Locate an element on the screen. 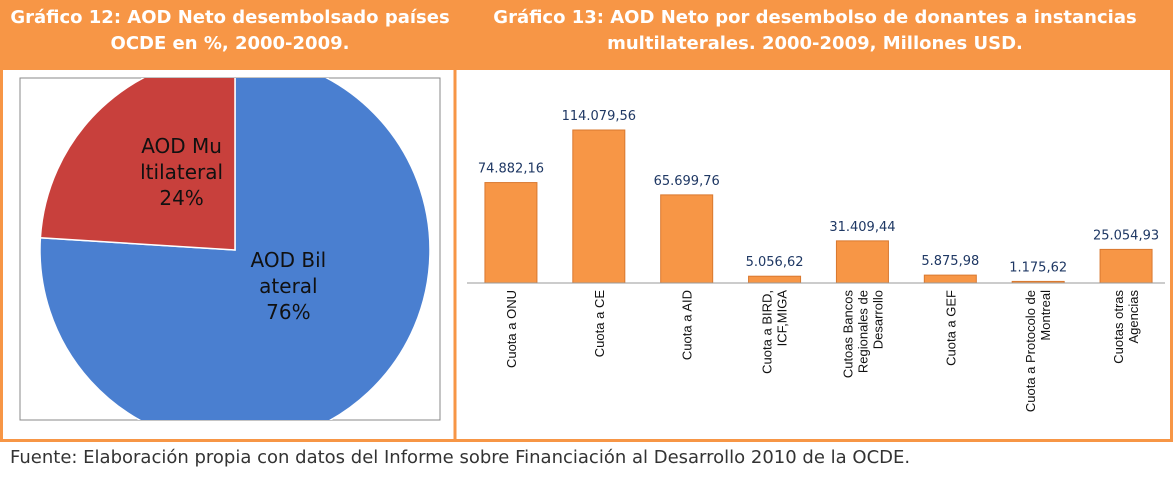  value-label: 65.699,76 is located at coordinates (687, 181).